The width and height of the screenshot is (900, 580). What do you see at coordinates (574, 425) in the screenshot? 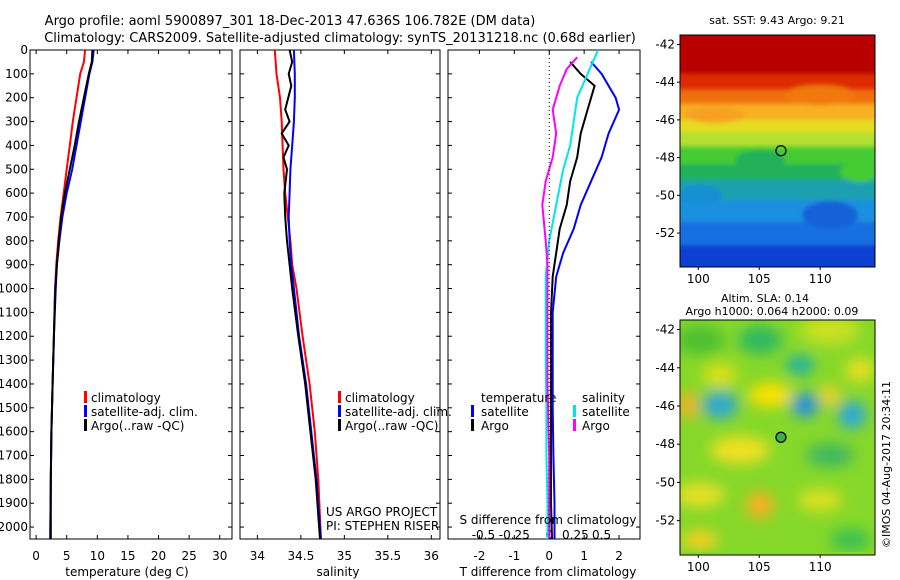
I see `legend-swatch-s-argo` at bounding box center [574, 425].